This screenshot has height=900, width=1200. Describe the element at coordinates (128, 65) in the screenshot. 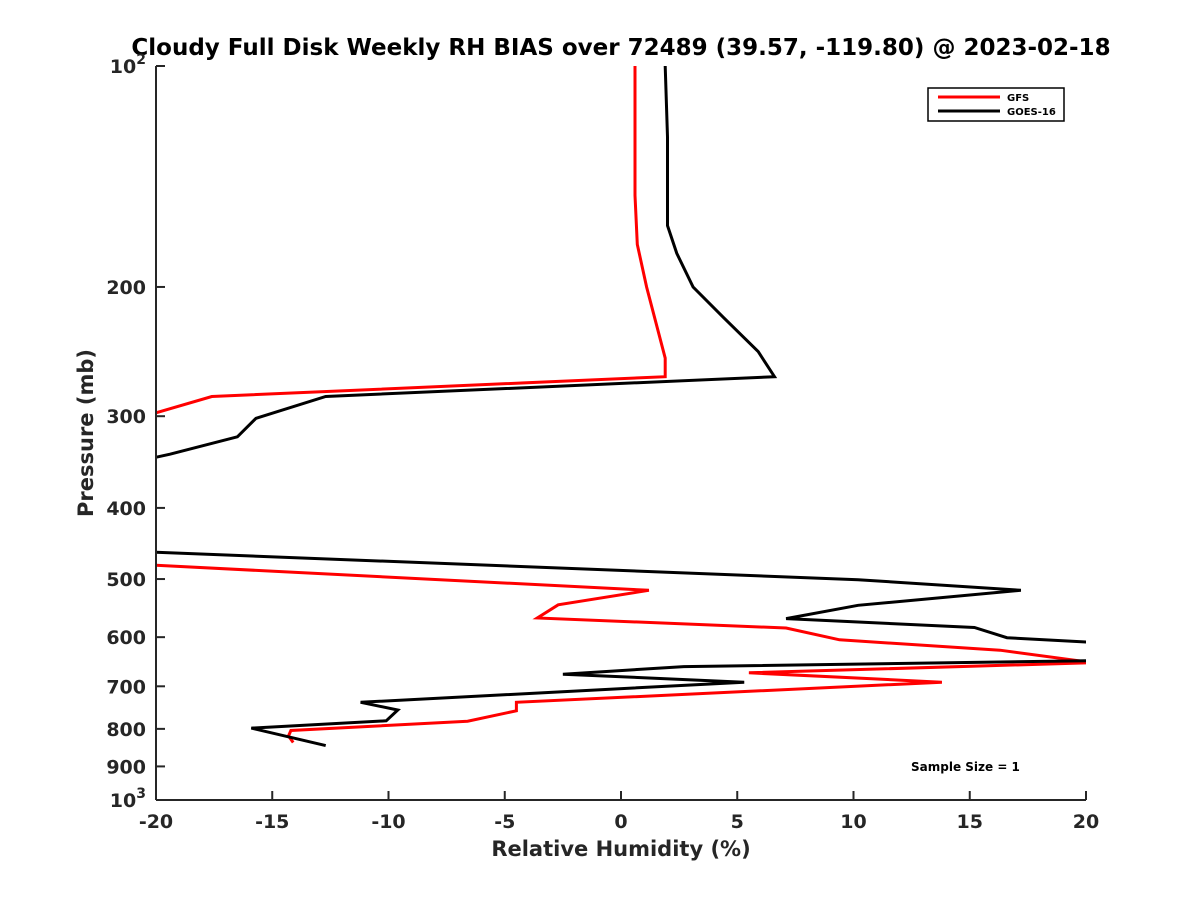

I see `y-tick-label: 10²` at that location.